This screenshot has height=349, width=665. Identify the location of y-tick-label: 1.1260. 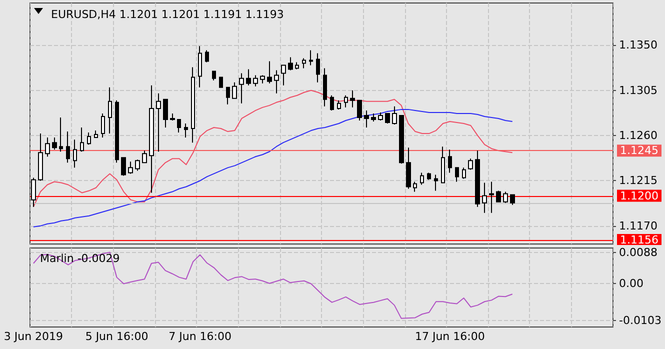
(638, 135).